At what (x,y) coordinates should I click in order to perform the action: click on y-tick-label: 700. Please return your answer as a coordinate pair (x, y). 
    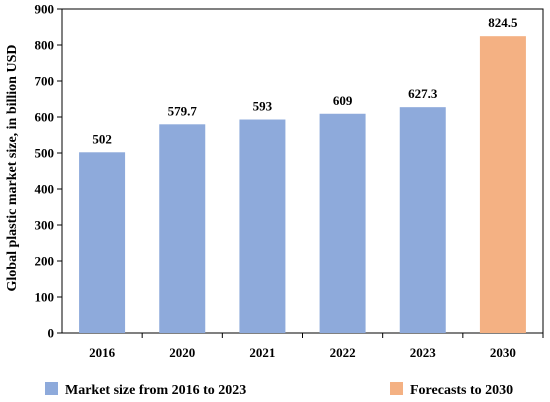
    Looking at the image, I should click on (45, 81).